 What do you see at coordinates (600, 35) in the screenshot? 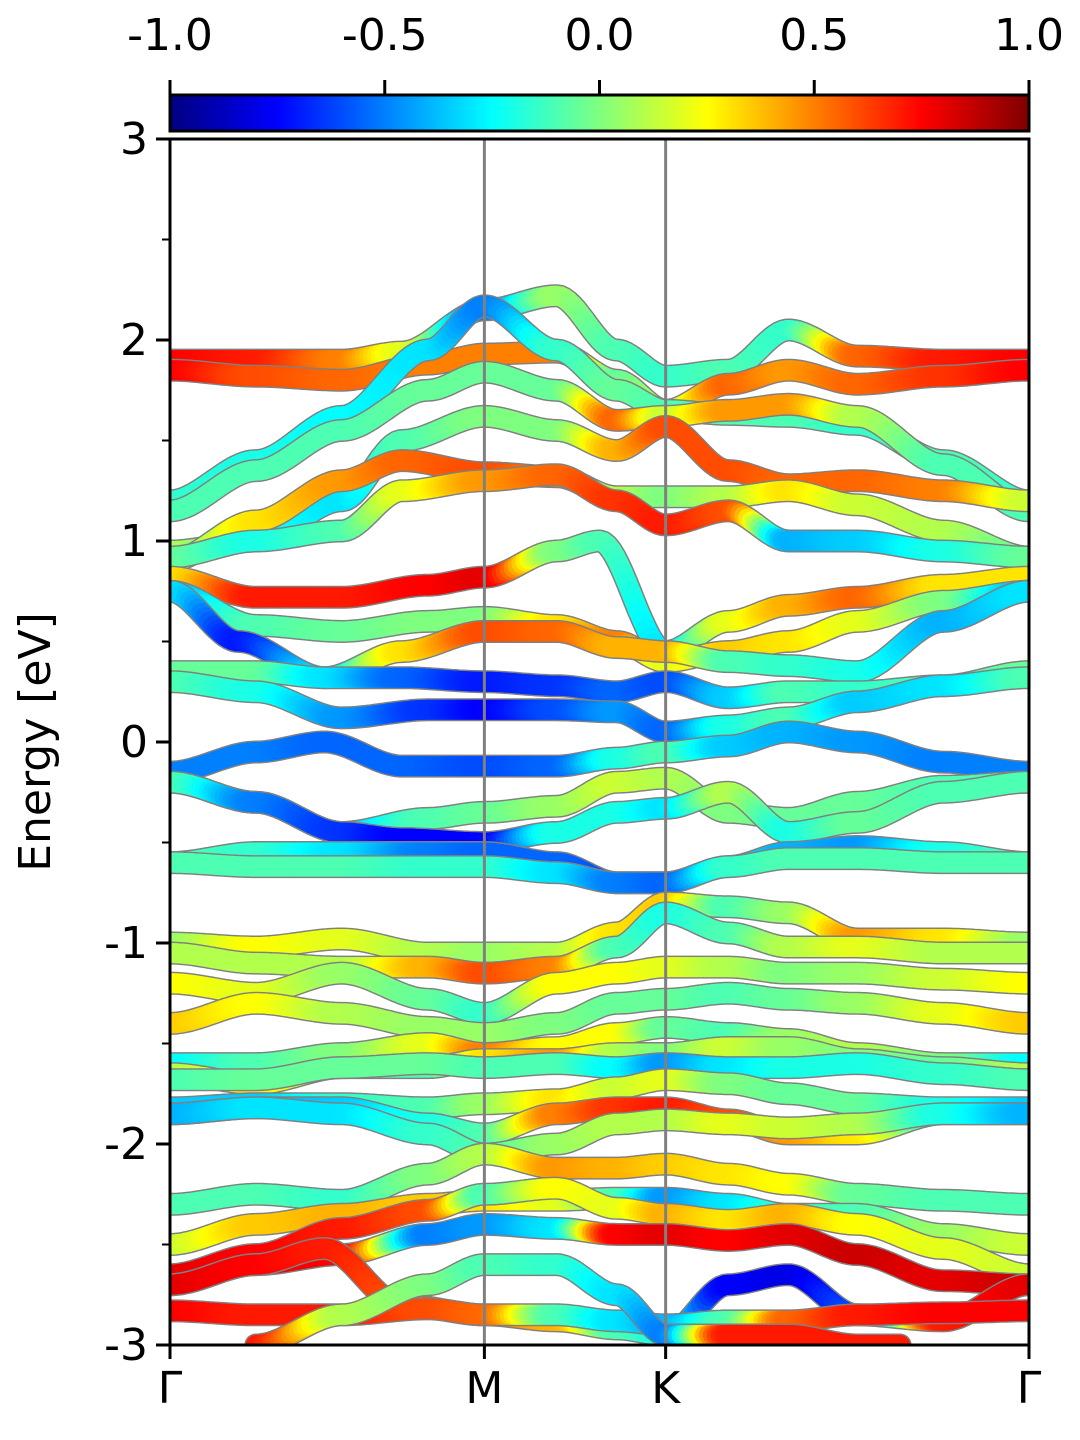
I see `colorbar-tick-label: 0.0` at bounding box center [600, 35].